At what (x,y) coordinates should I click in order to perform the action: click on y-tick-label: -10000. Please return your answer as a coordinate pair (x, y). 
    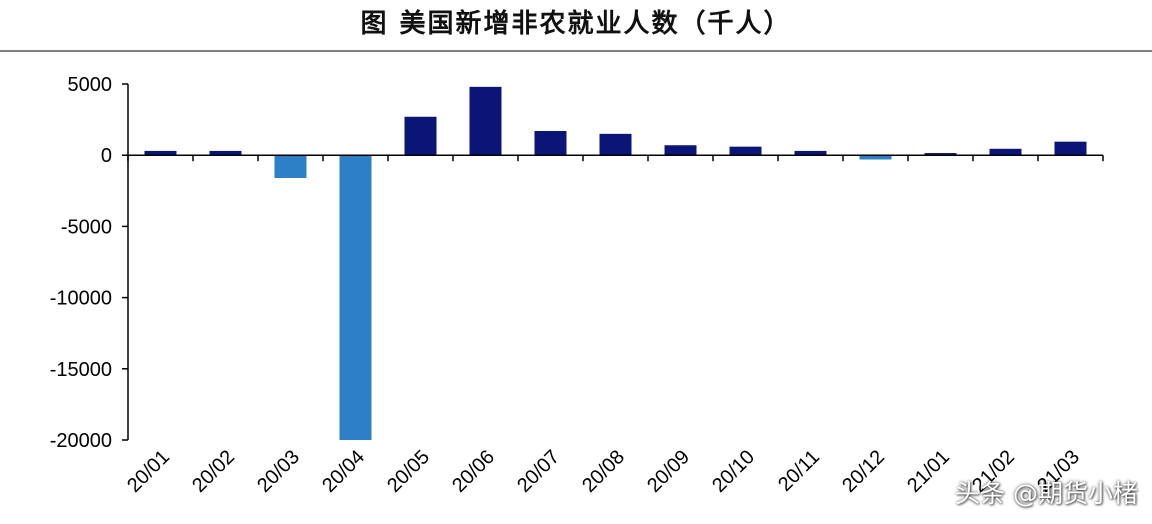
    Looking at the image, I should click on (81, 299).